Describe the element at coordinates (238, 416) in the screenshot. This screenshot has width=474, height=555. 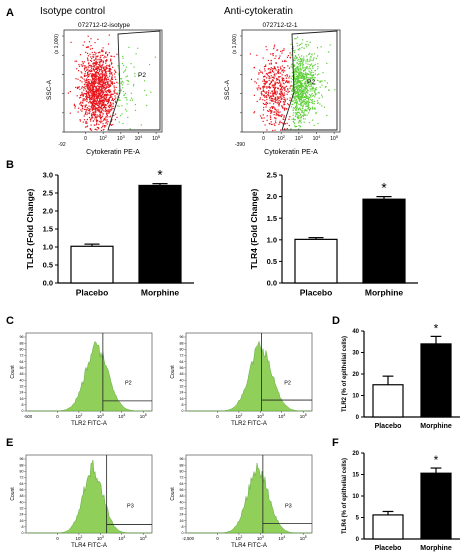
I see `x-tick-label: 102` at that location.